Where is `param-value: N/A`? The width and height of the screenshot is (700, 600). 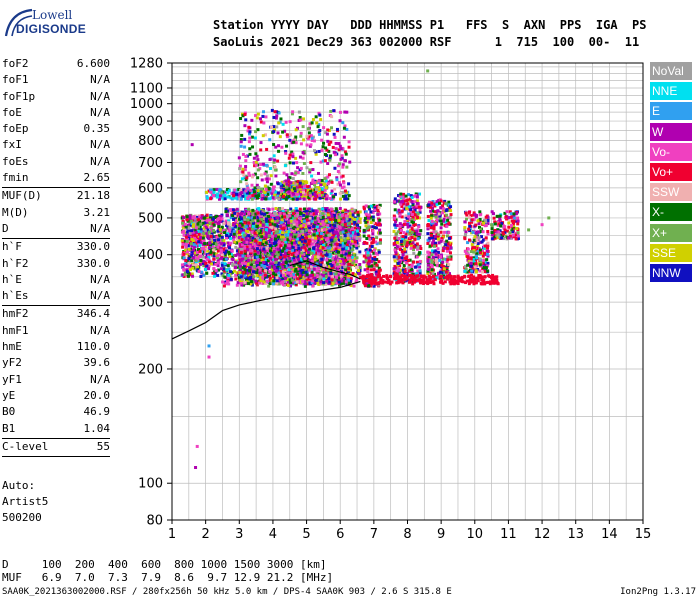 param-value: N/A is located at coordinates (100, 330).